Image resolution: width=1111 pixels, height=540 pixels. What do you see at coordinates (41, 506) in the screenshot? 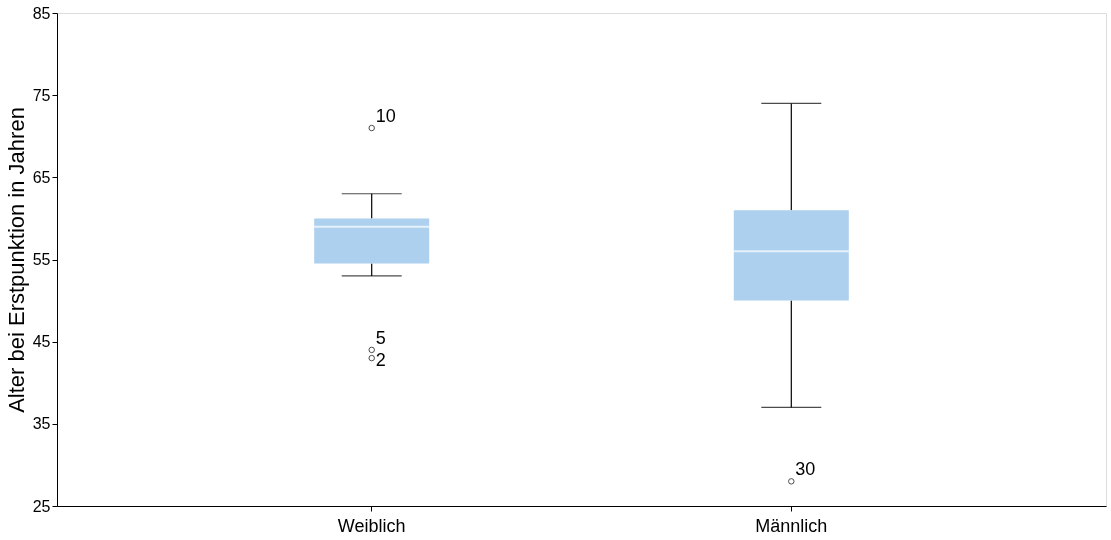
I see `y-tick-label: 25` at bounding box center [41, 506].